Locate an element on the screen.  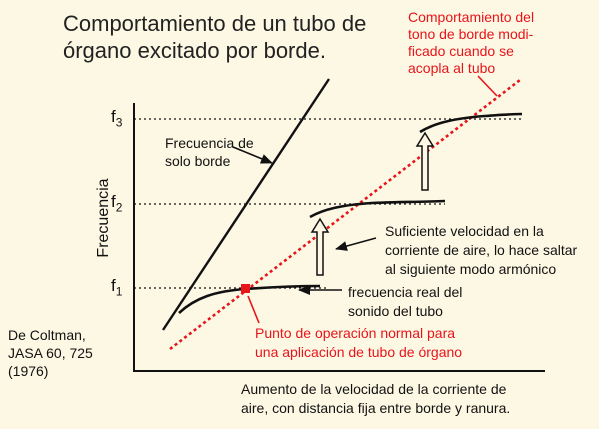
f3-label: f3 is located at coordinates (116, 118).